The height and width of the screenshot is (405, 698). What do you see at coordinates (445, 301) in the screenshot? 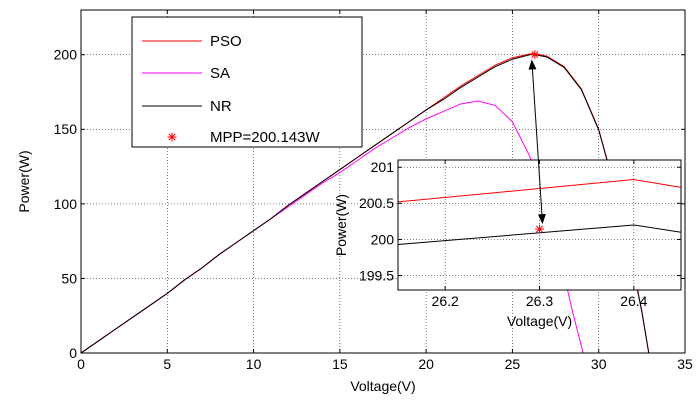
I see `inset-x-tick-label: 26.2` at bounding box center [445, 301].